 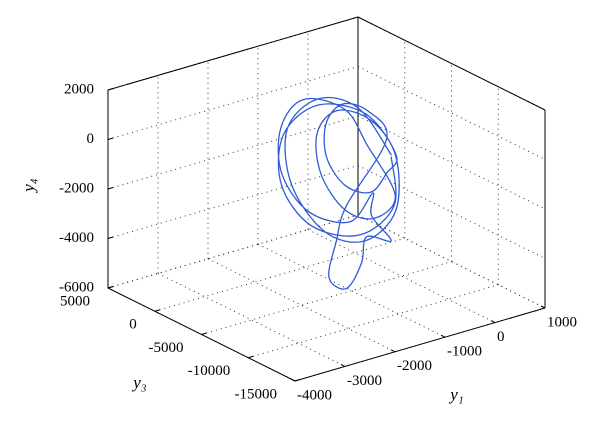 What do you see at coordinates (364, 381) in the screenshot?
I see `x-tick-label: -3000` at bounding box center [364, 381].